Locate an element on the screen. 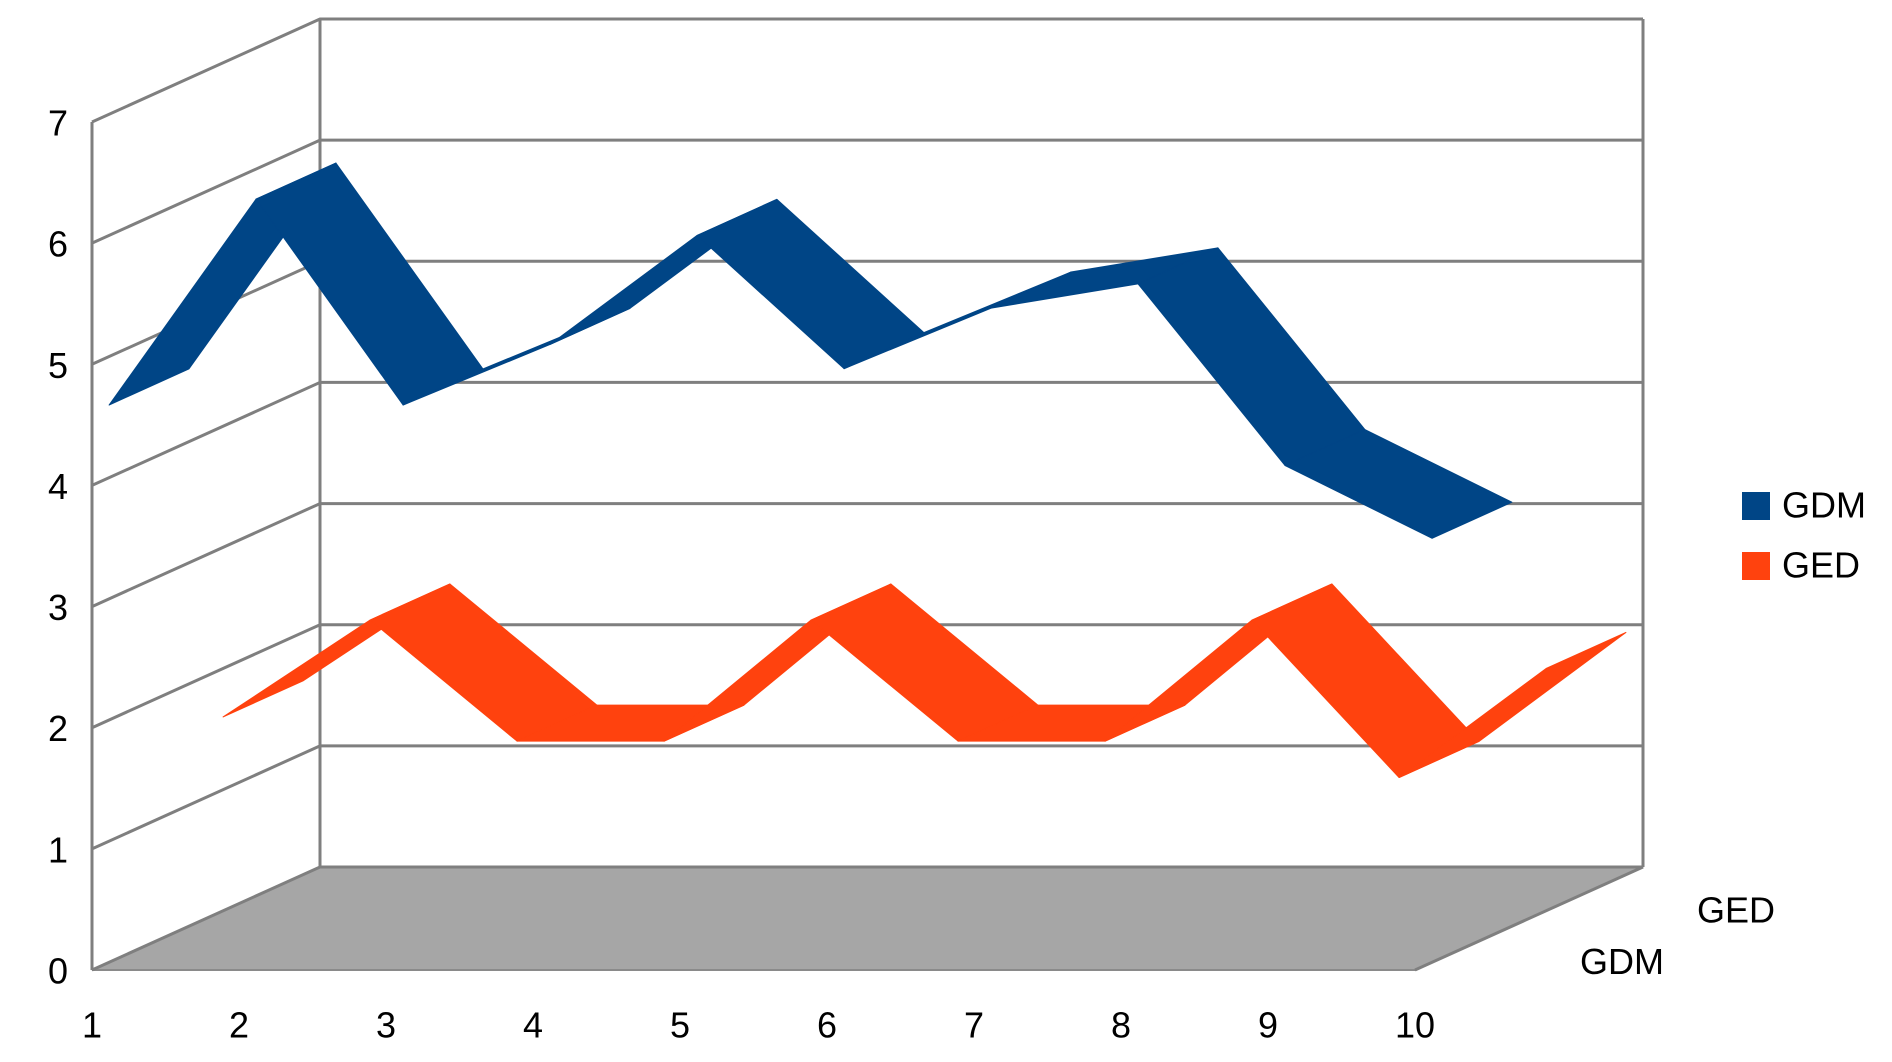  y-tick-label: 2 is located at coordinates (58, 728).